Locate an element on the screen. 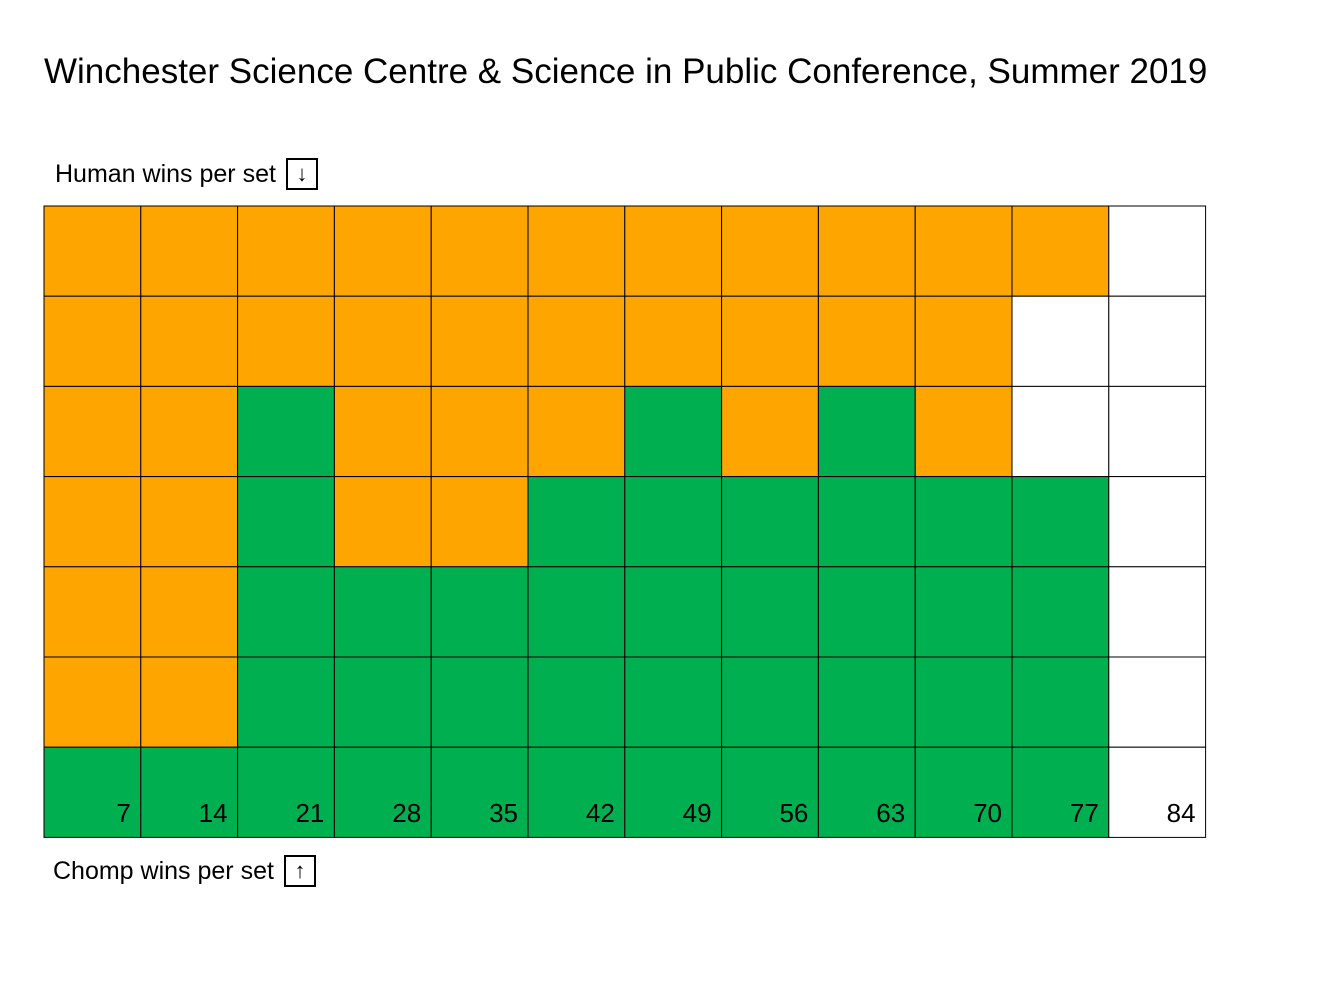  column-value-label: 7 is located at coordinates (123, 813).